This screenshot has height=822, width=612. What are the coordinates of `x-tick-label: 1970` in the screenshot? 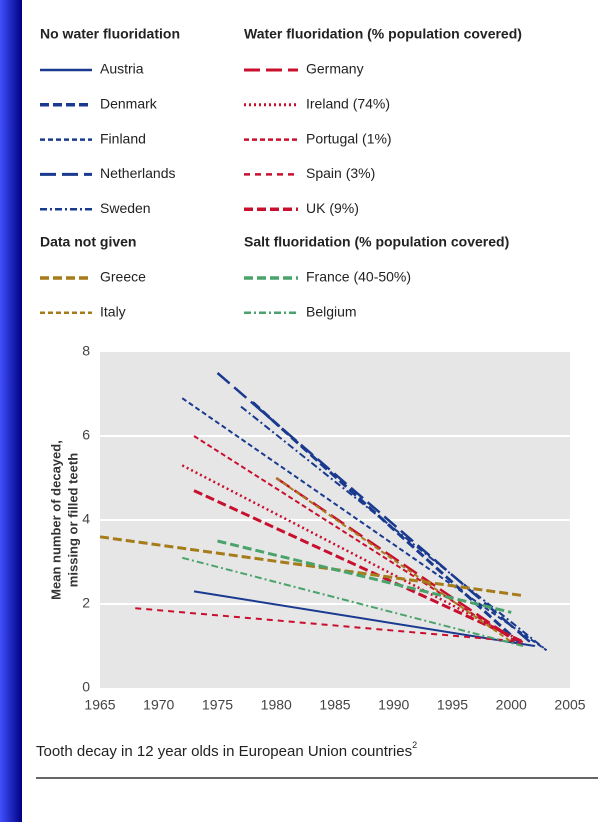 It's located at (158, 705).